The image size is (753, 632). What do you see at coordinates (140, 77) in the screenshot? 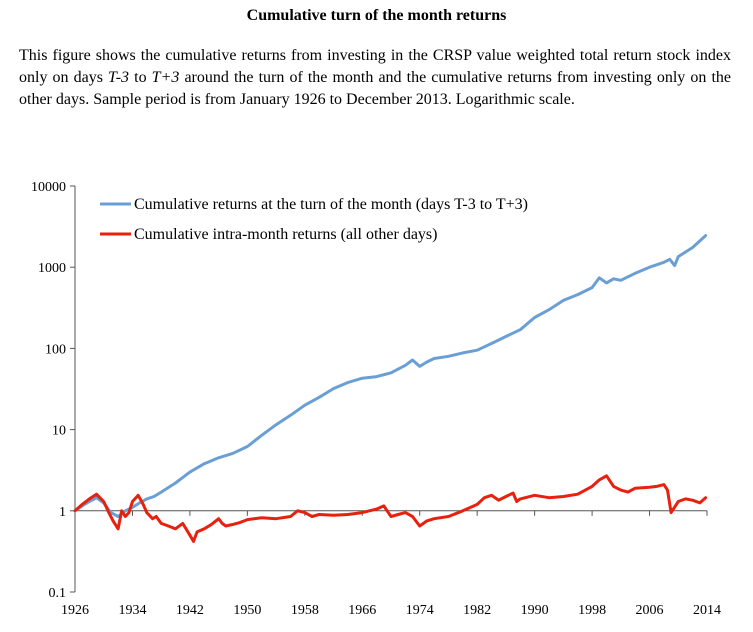
I see `caption-text-2: to` at bounding box center [140, 77].